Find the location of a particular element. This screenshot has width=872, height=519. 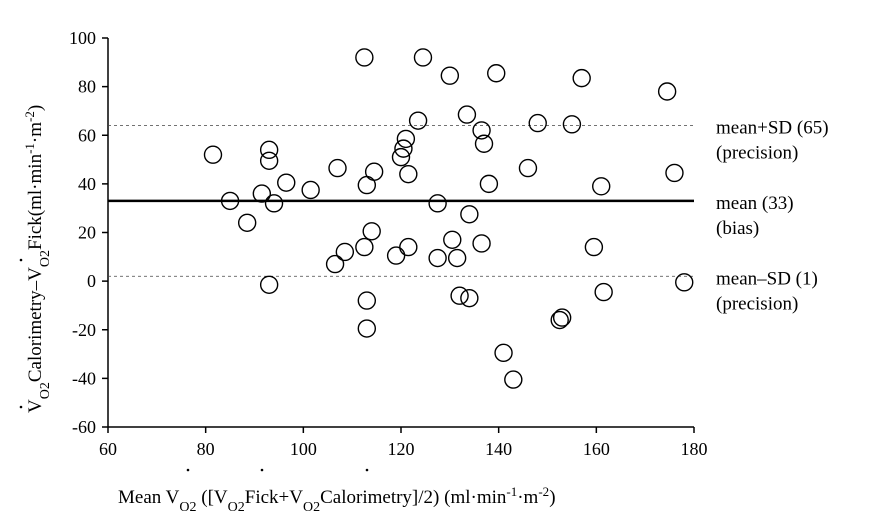

y-axis-label: VO2Calorimetry–VO2Fick(ml·min-1·m-2) is located at coordinates (37, 259).